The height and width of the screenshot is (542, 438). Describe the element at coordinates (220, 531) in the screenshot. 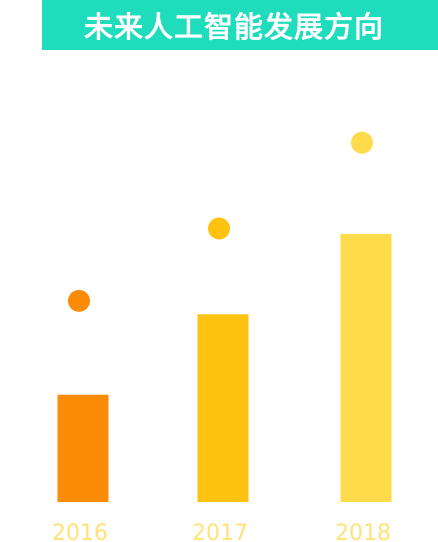

I see `x-tick-label-2017: 2017` at that location.